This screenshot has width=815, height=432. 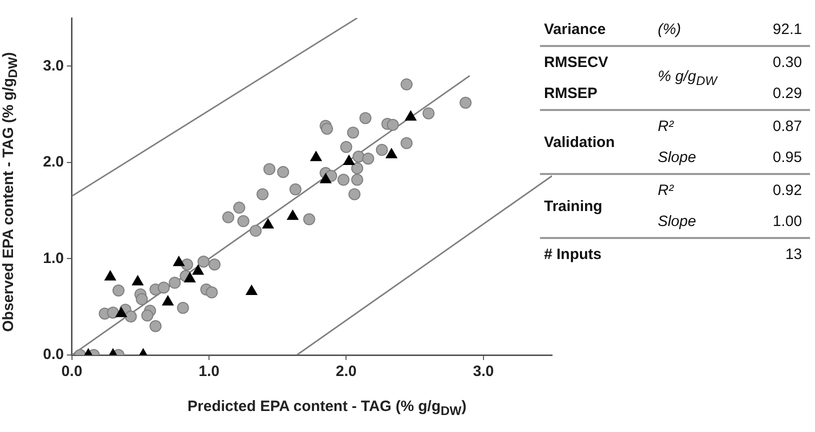 I want to click on annotation: Variance, so click(x=575, y=30).